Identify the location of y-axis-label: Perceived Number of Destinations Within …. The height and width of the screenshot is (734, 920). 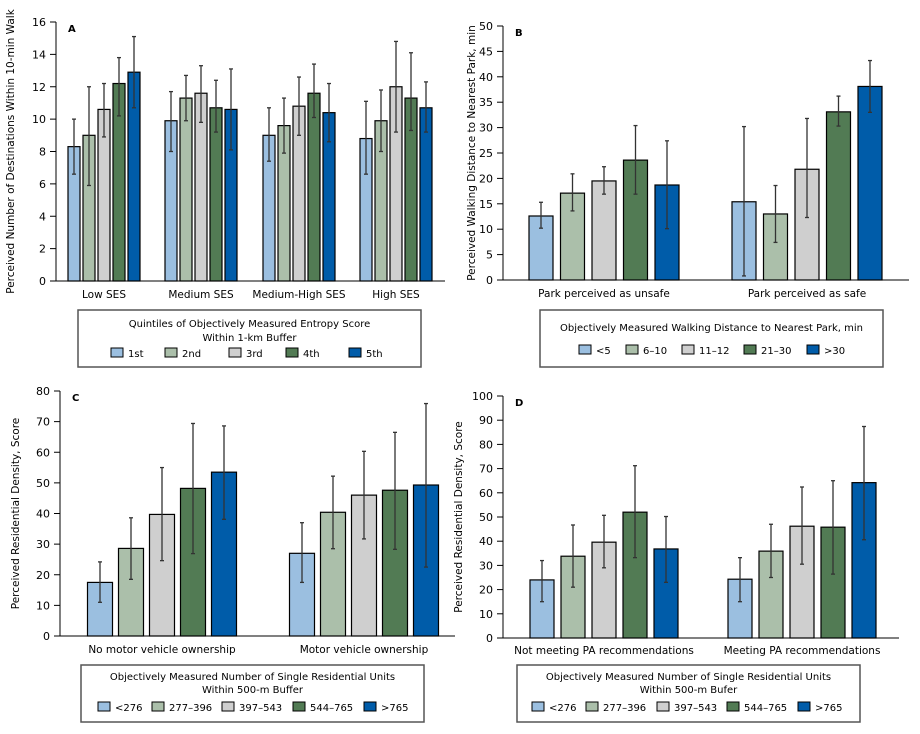
(11, 150).